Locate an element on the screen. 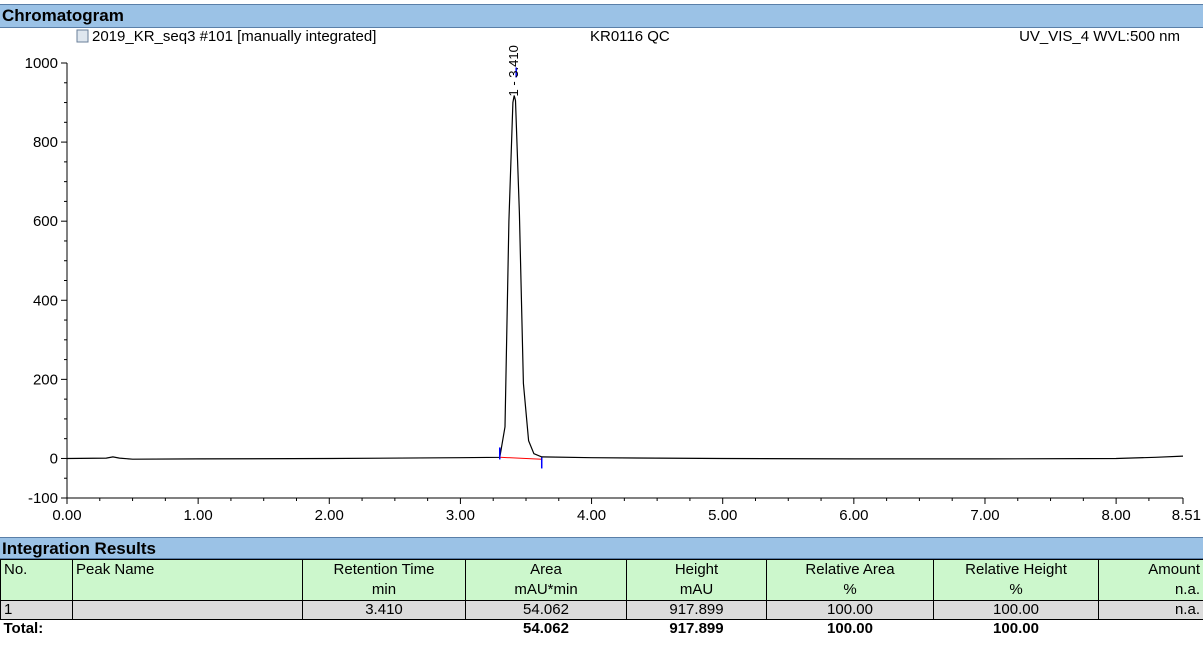 The height and width of the screenshot is (652, 1203). y-tick-label: 0 is located at coordinates (54, 458).